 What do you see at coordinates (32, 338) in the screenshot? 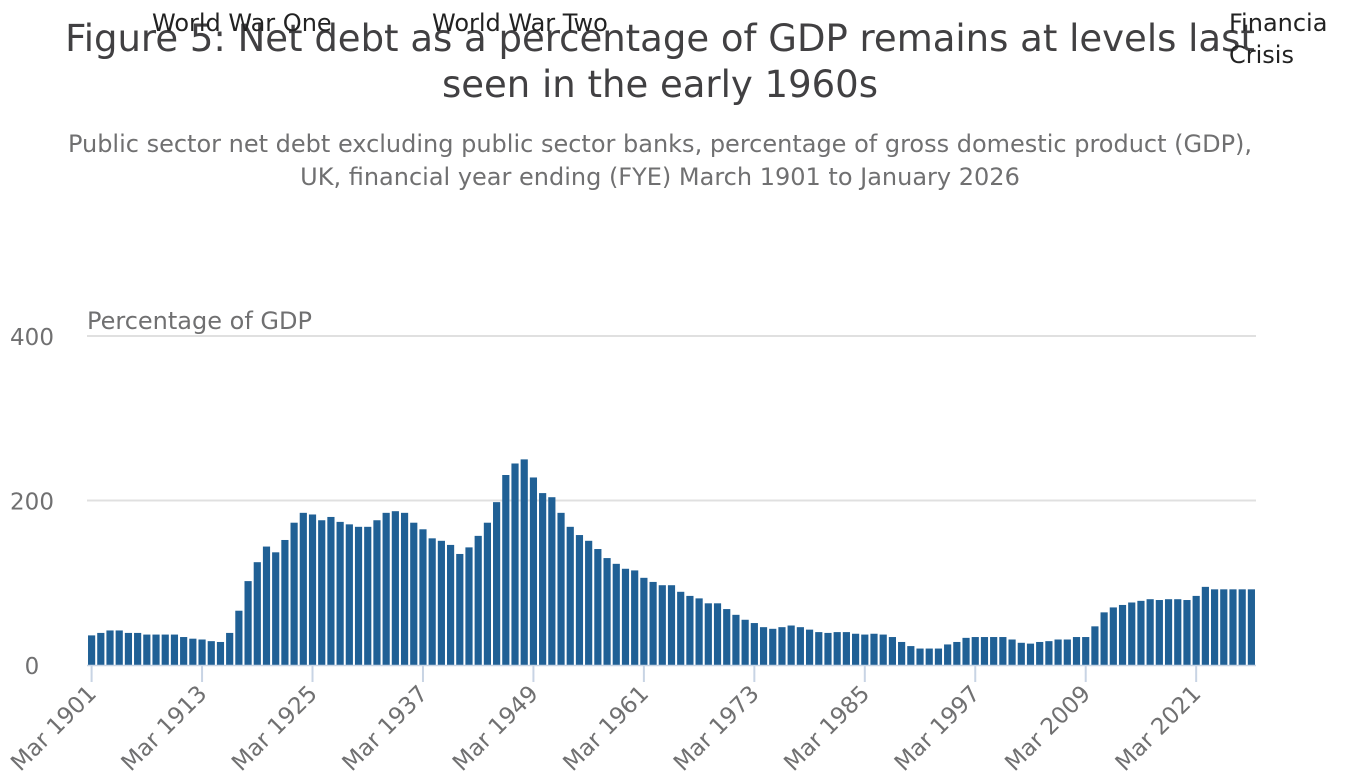
I see `y-tick-label: 400` at bounding box center [32, 338].